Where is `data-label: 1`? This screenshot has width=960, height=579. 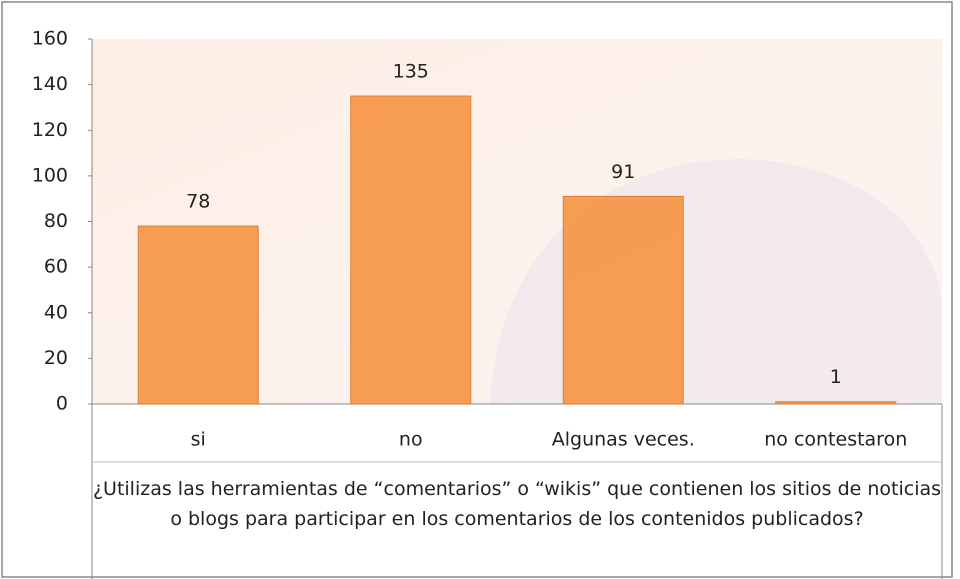
data-label: 1 is located at coordinates (836, 377).